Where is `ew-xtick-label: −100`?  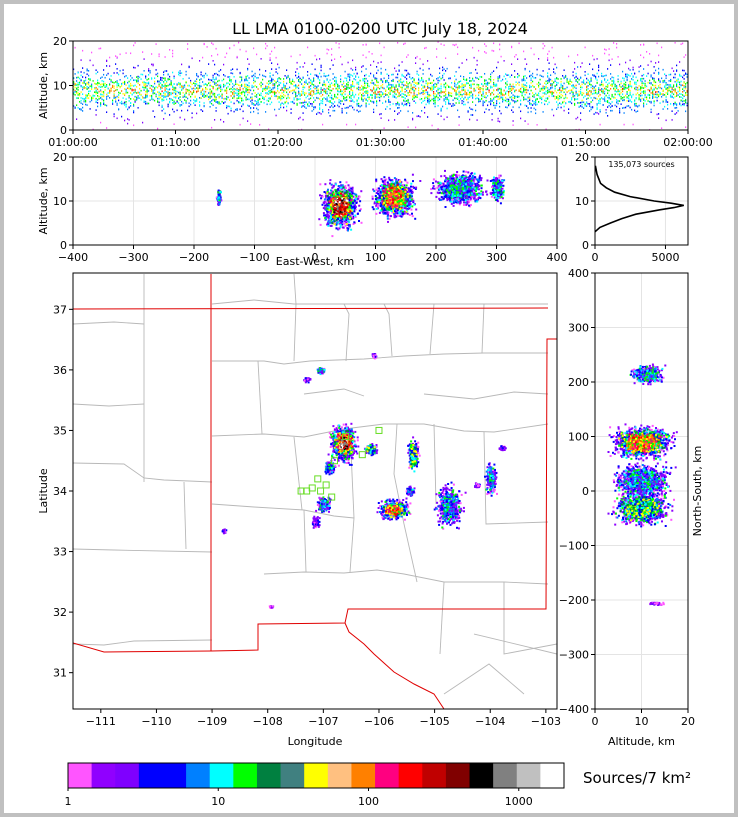 ew-xtick-label: −100 is located at coordinates (254, 257).